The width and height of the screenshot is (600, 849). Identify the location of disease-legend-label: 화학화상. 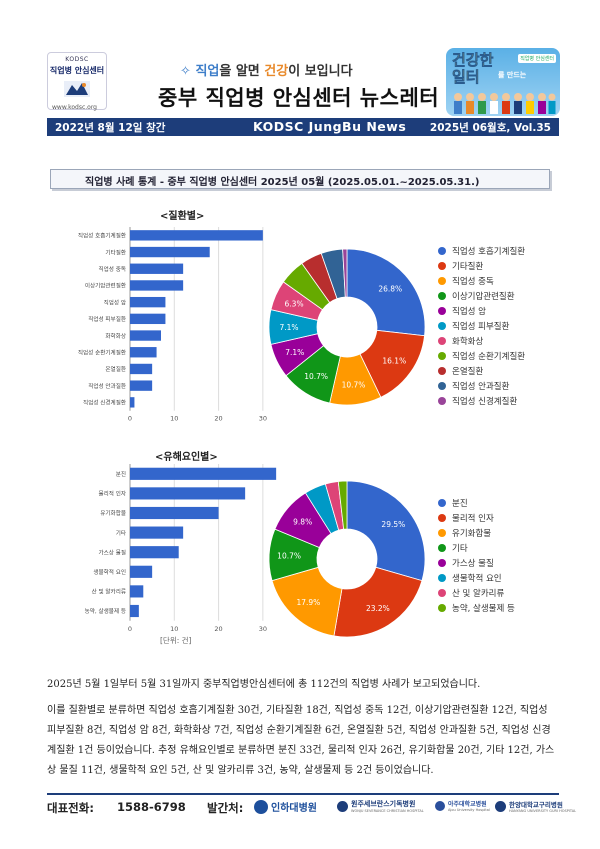
(468, 341).